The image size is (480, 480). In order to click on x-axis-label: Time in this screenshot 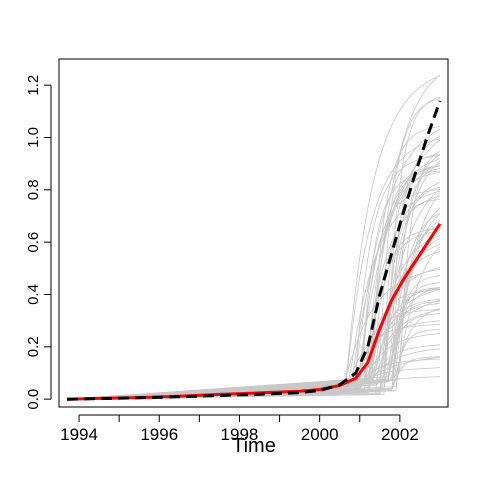, I will do `click(254, 446)`.